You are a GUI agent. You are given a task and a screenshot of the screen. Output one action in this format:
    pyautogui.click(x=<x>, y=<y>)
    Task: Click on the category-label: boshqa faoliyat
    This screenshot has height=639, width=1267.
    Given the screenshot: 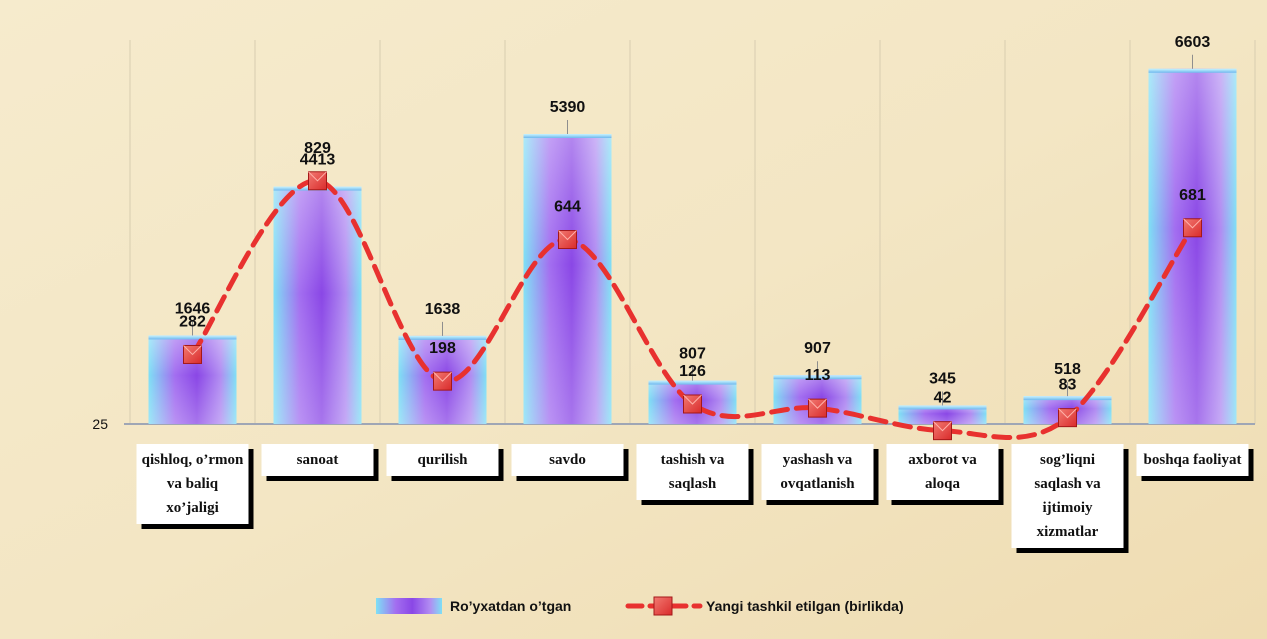 What is the action you would take?
    pyautogui.click(x=1193, y=460)
    